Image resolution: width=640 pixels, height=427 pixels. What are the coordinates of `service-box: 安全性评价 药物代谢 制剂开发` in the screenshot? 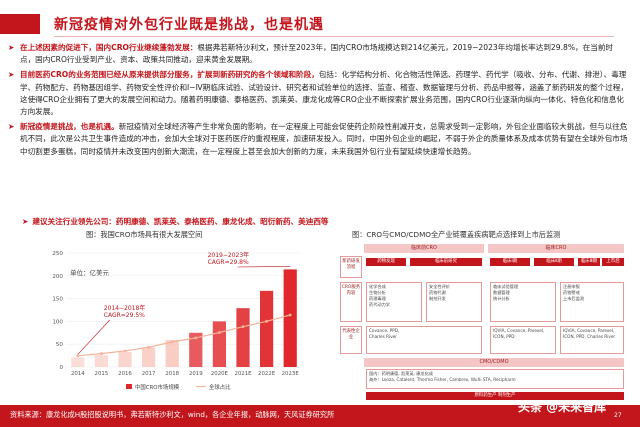 It's located at (454, 302).